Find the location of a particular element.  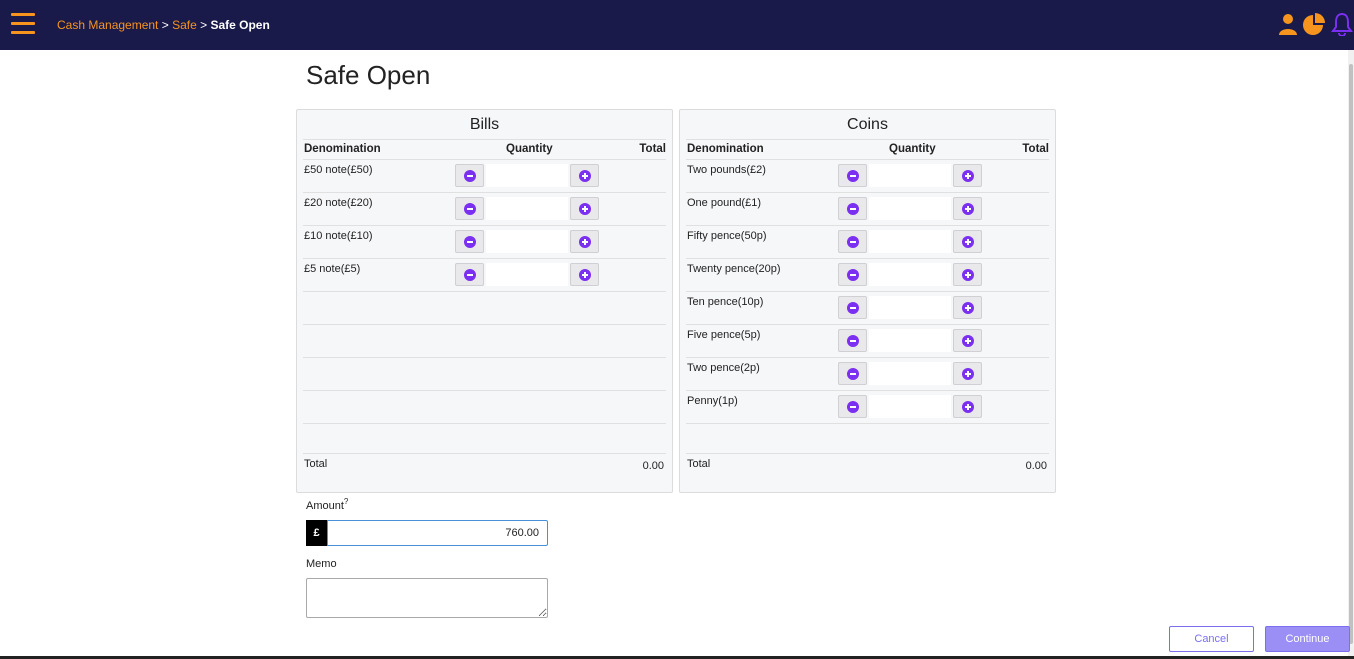

coins-header-row: Denomination Quantity Total is located at coordinates (867, 149).